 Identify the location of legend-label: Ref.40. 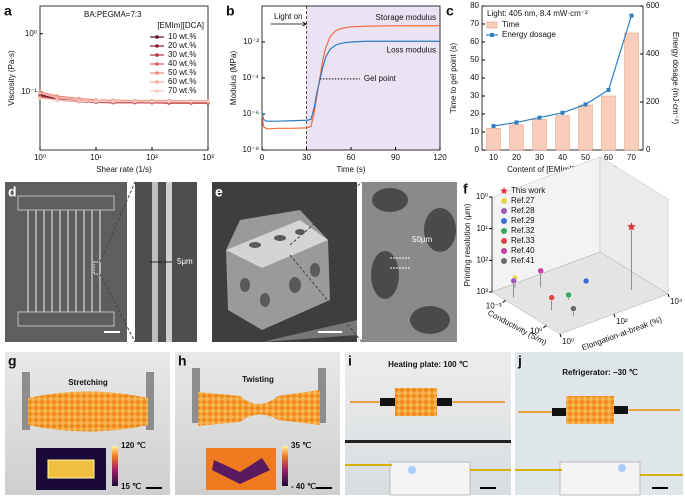
(523, 250).